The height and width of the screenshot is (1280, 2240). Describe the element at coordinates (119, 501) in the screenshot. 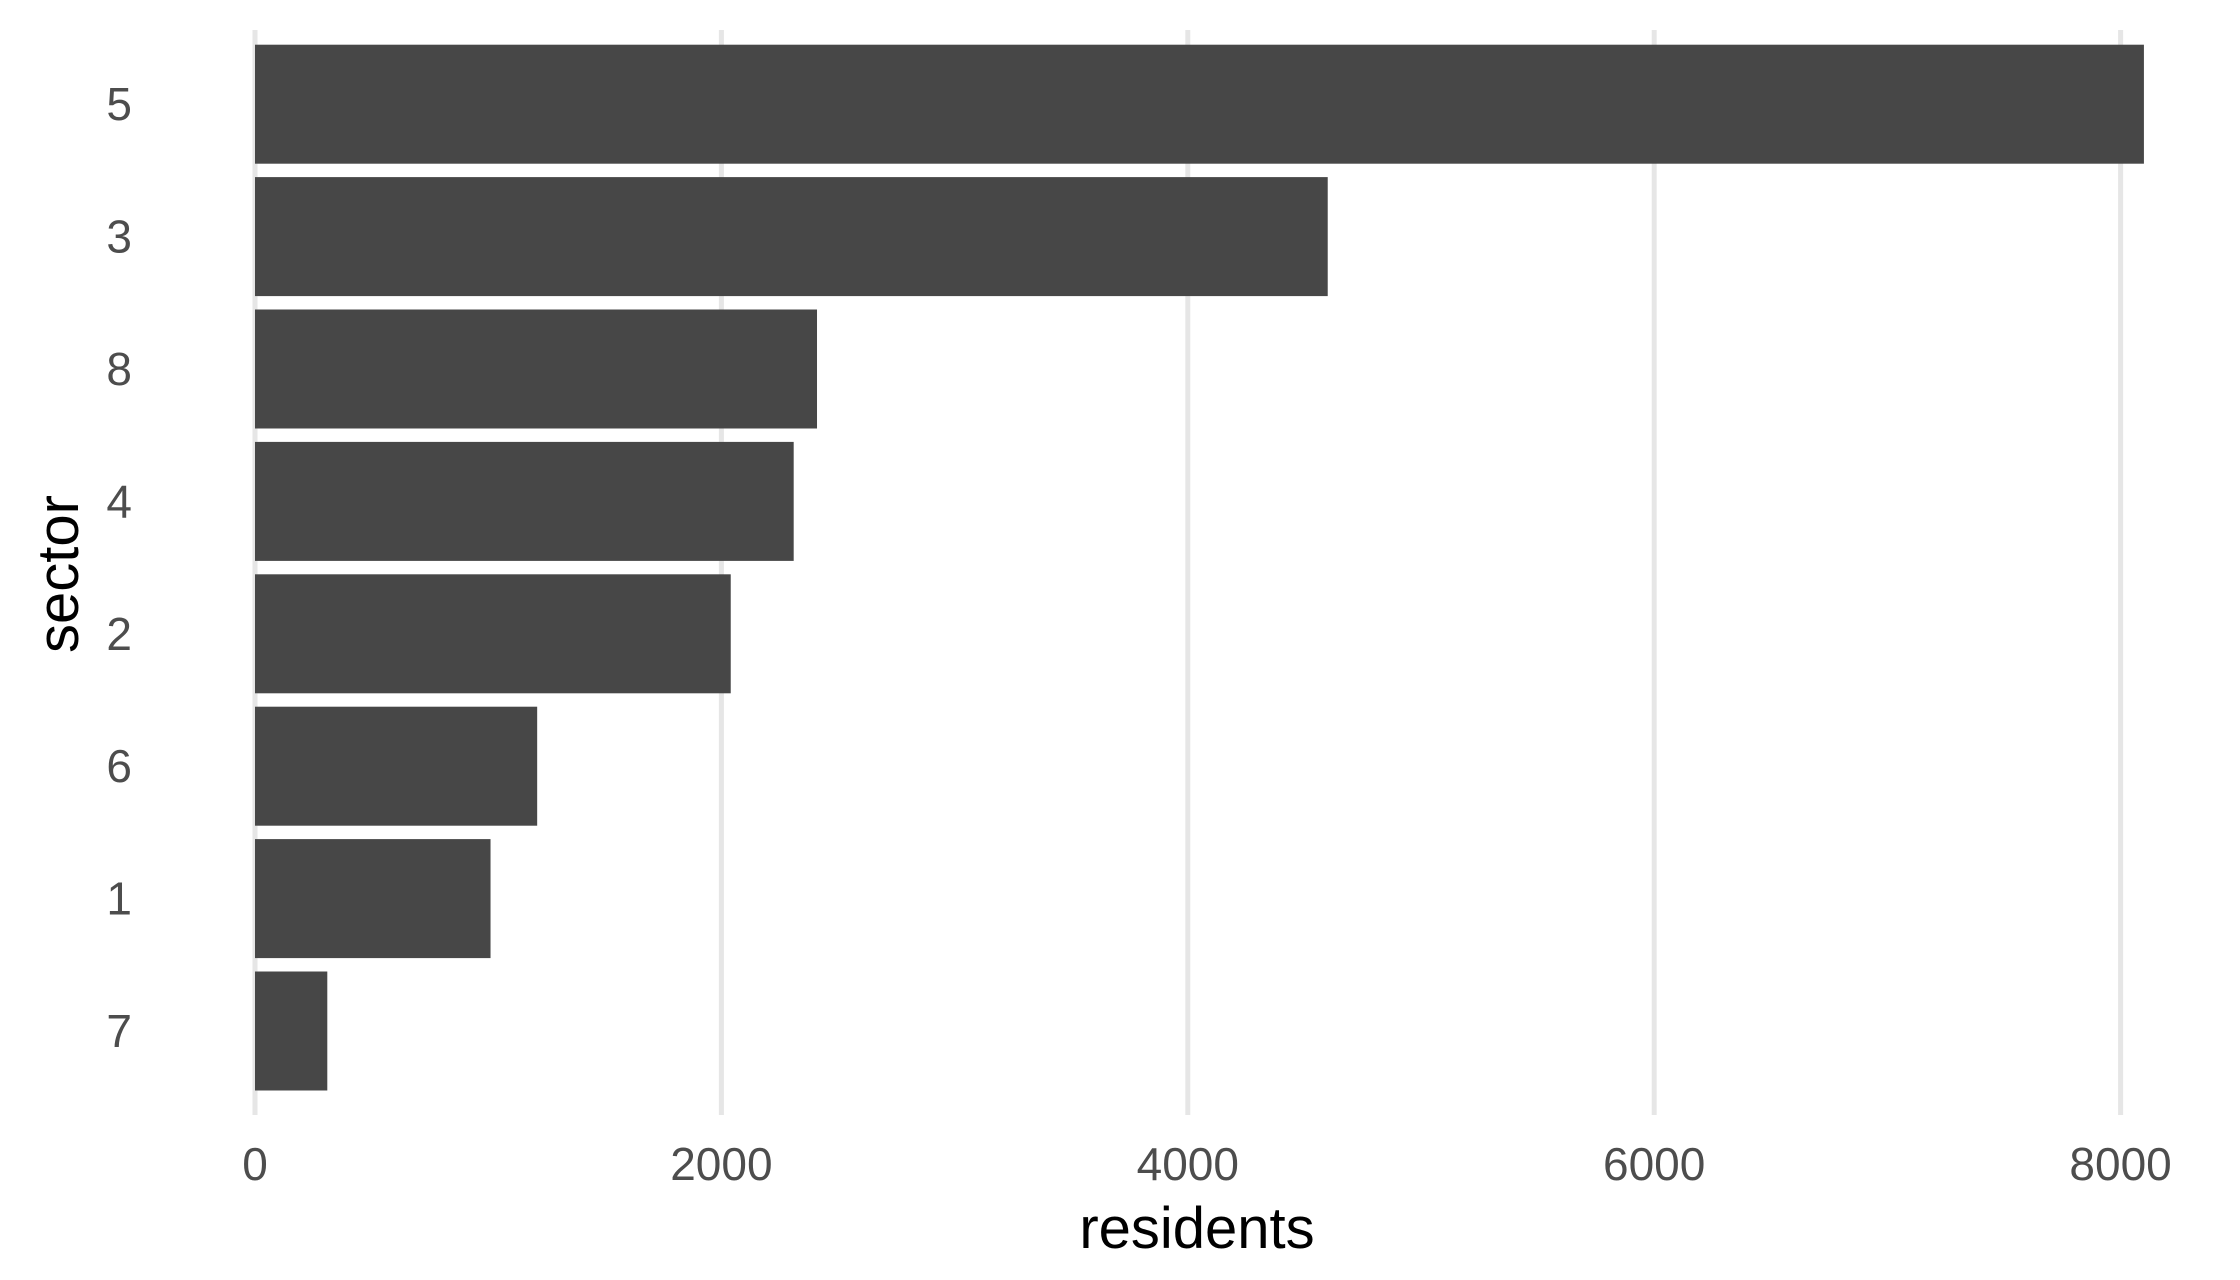

I see `y-tick-label-4: 4` at that location.